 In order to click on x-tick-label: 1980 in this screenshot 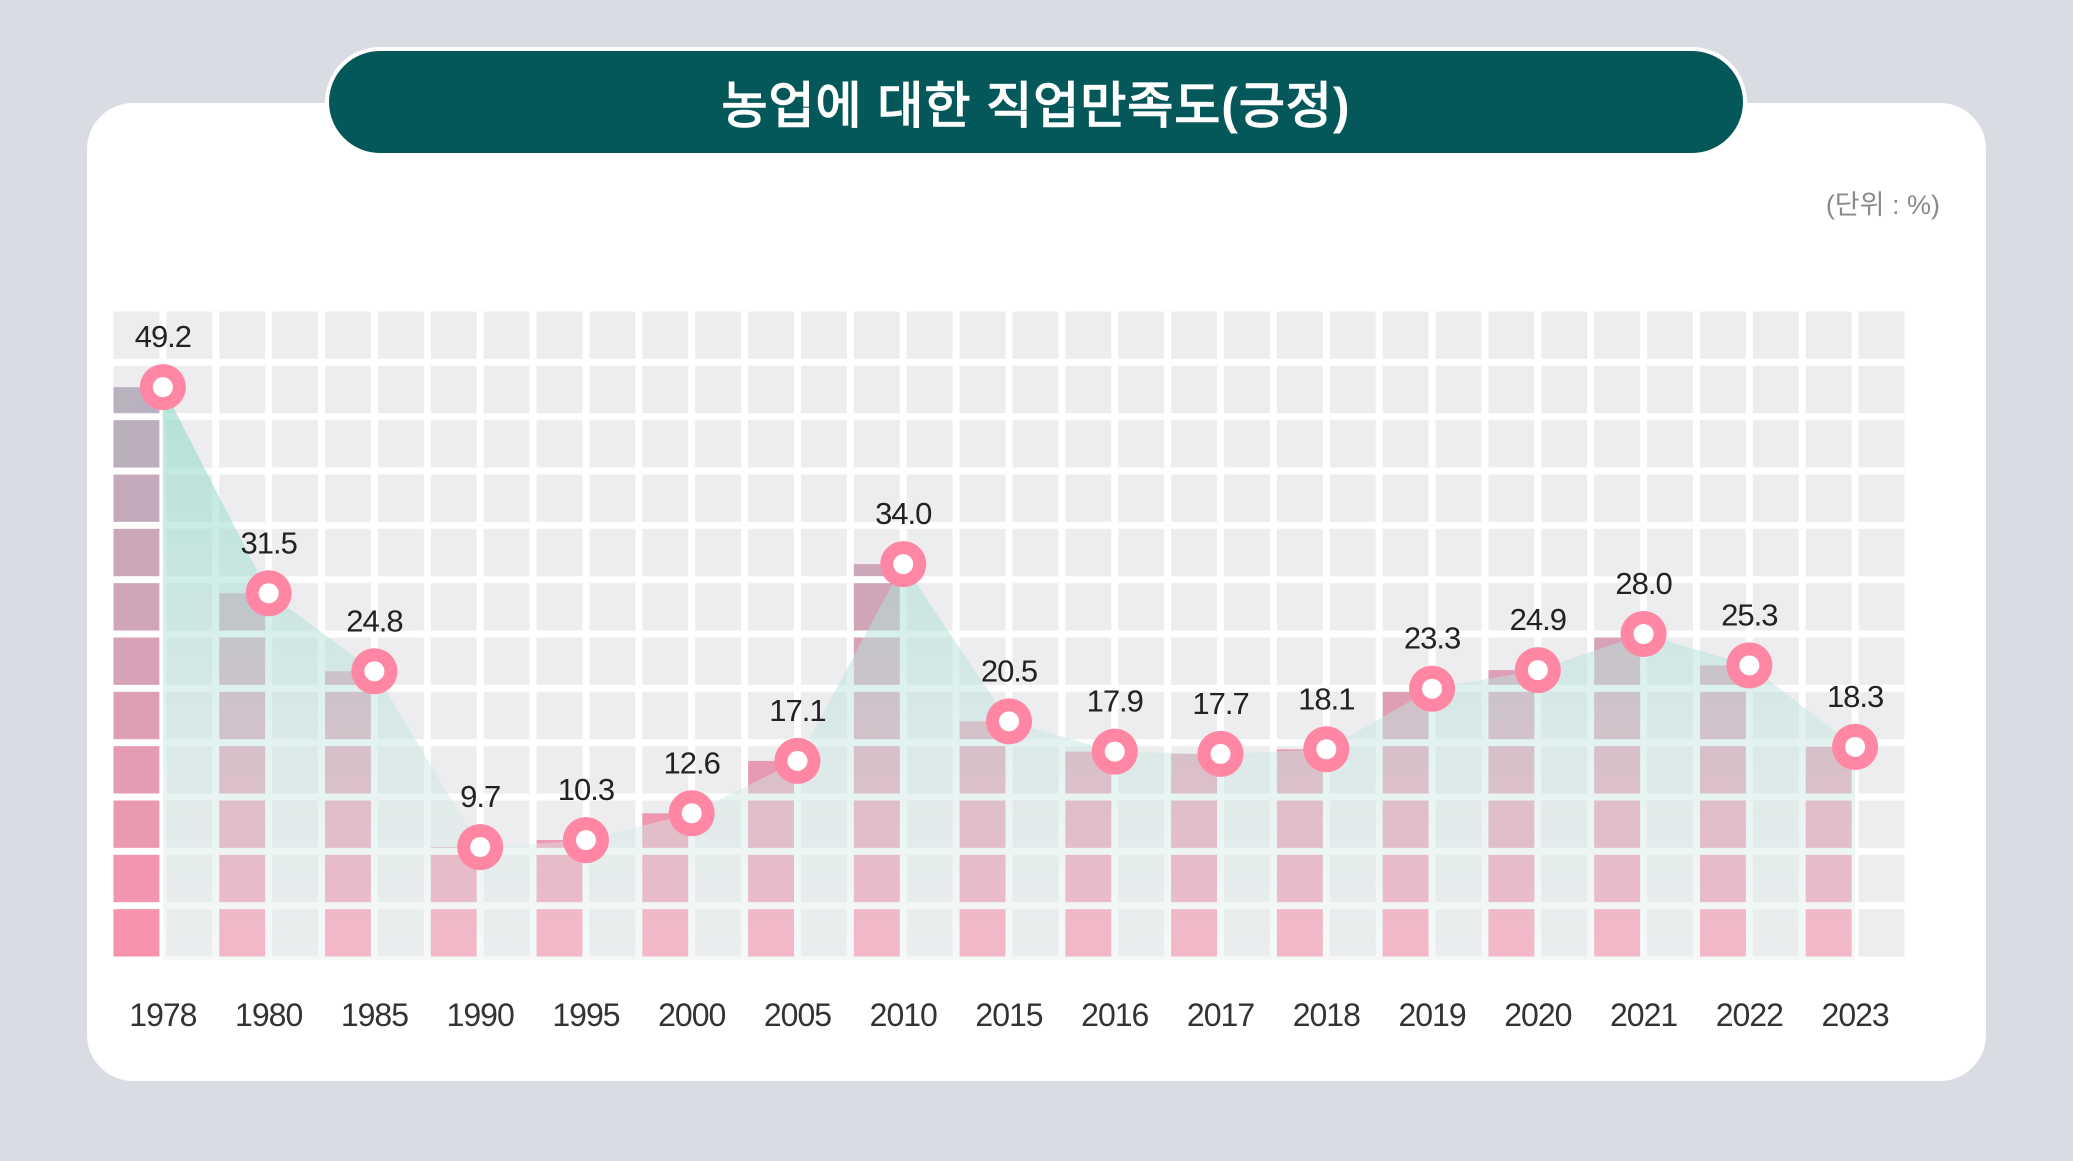, I will do `click(268, 1015)`.